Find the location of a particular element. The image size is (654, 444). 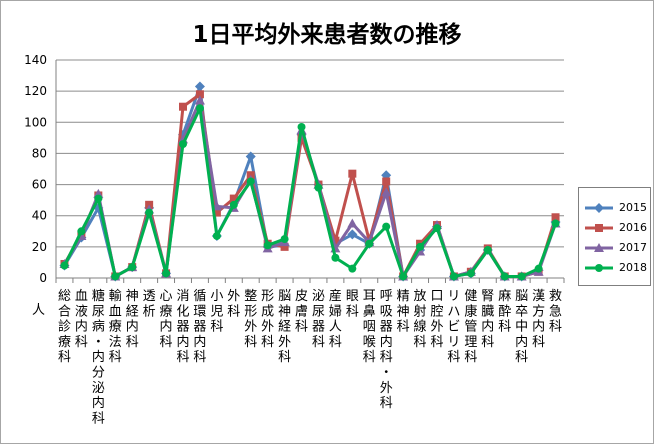

x-category-label: 健康管理科 is located at coordinates (470, 327).